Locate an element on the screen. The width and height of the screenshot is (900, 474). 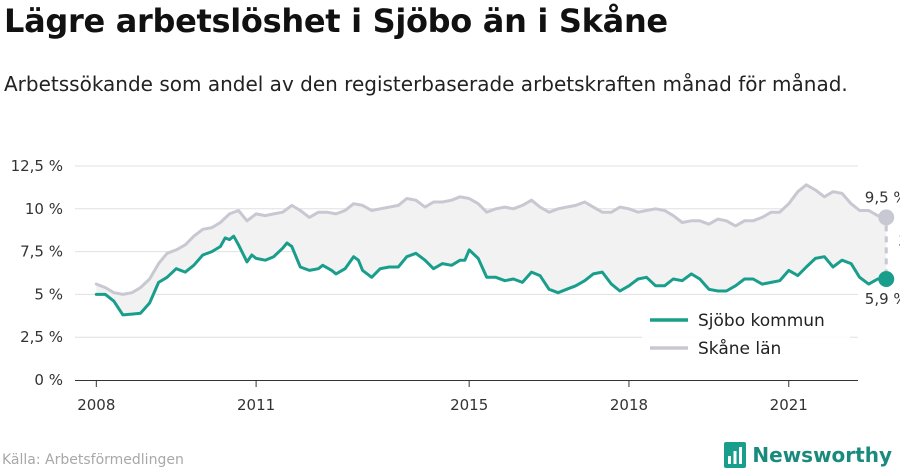
difference-label: 3,6 % is located at coordinates (899, 241).